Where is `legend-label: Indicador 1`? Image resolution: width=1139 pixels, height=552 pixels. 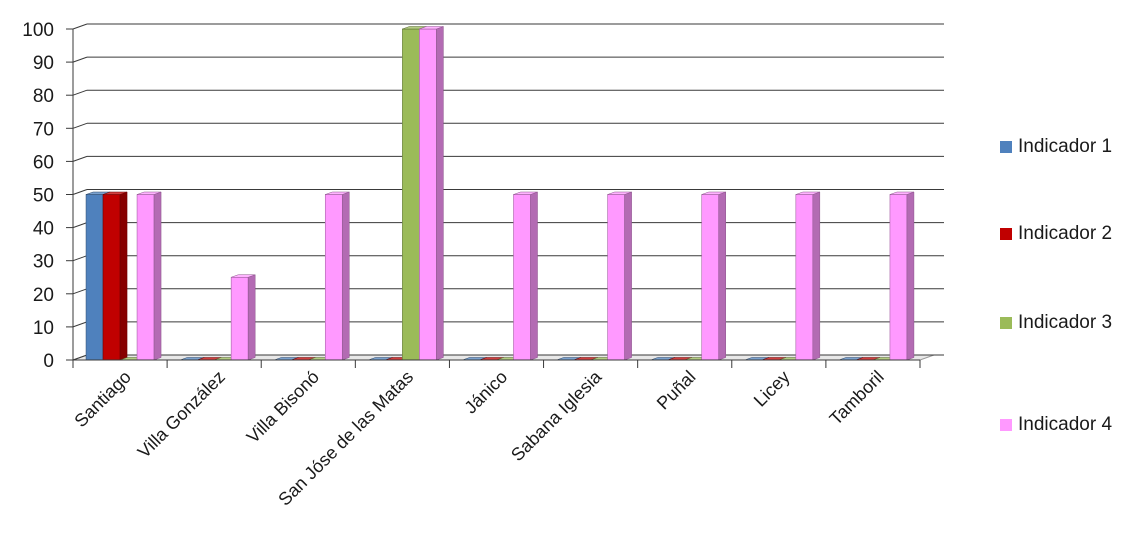
legend-label: Indicador 1 is located at coordinates (1065, 146).